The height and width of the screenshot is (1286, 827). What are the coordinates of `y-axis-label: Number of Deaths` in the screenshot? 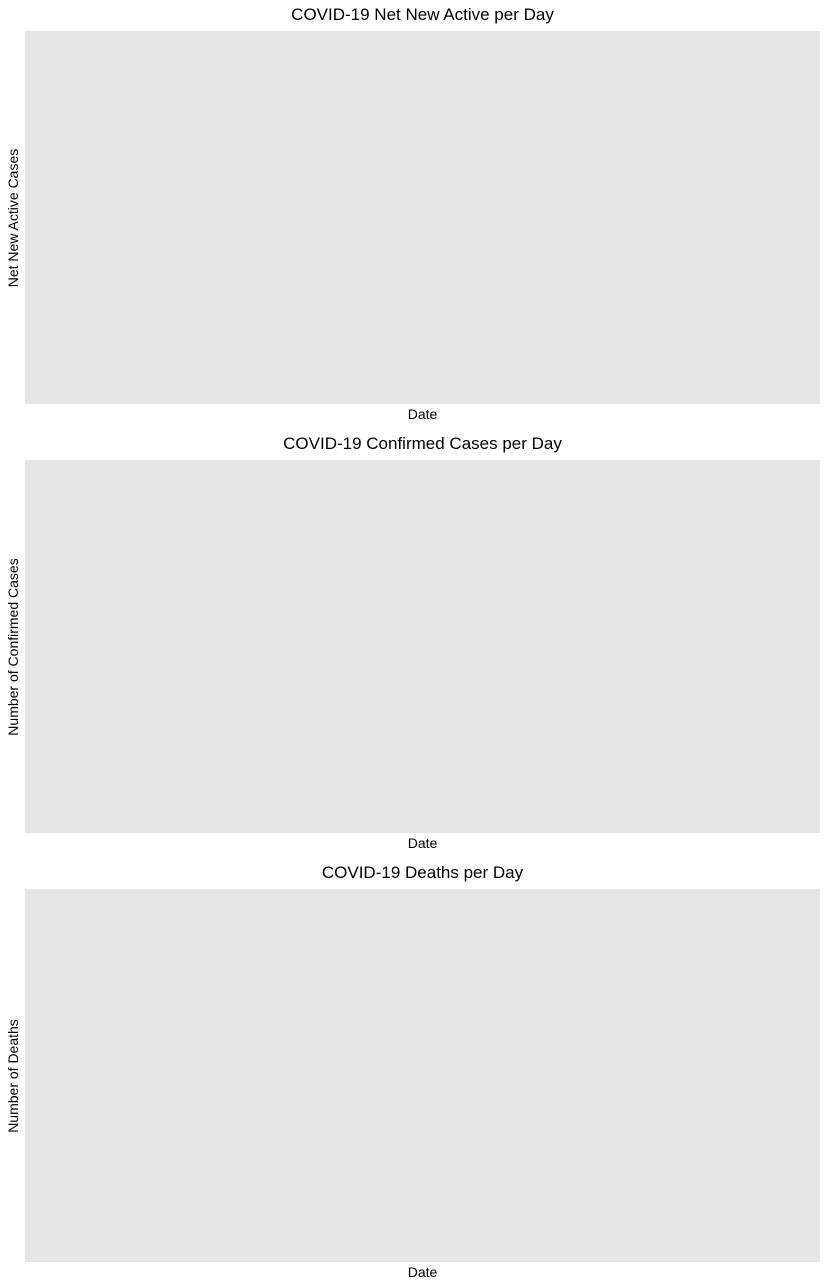 It's located at (12, 1075).